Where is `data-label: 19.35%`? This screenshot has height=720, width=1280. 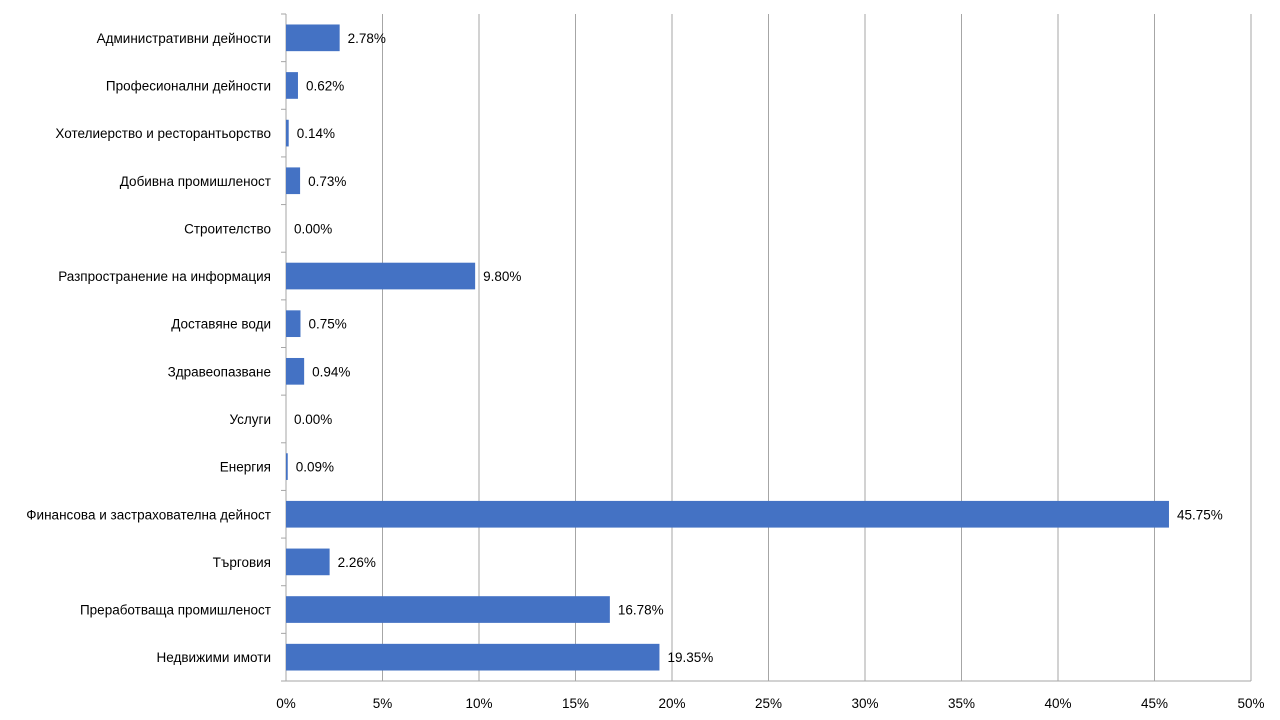 data-label: 19.35% is located at coordinates (690, 657).